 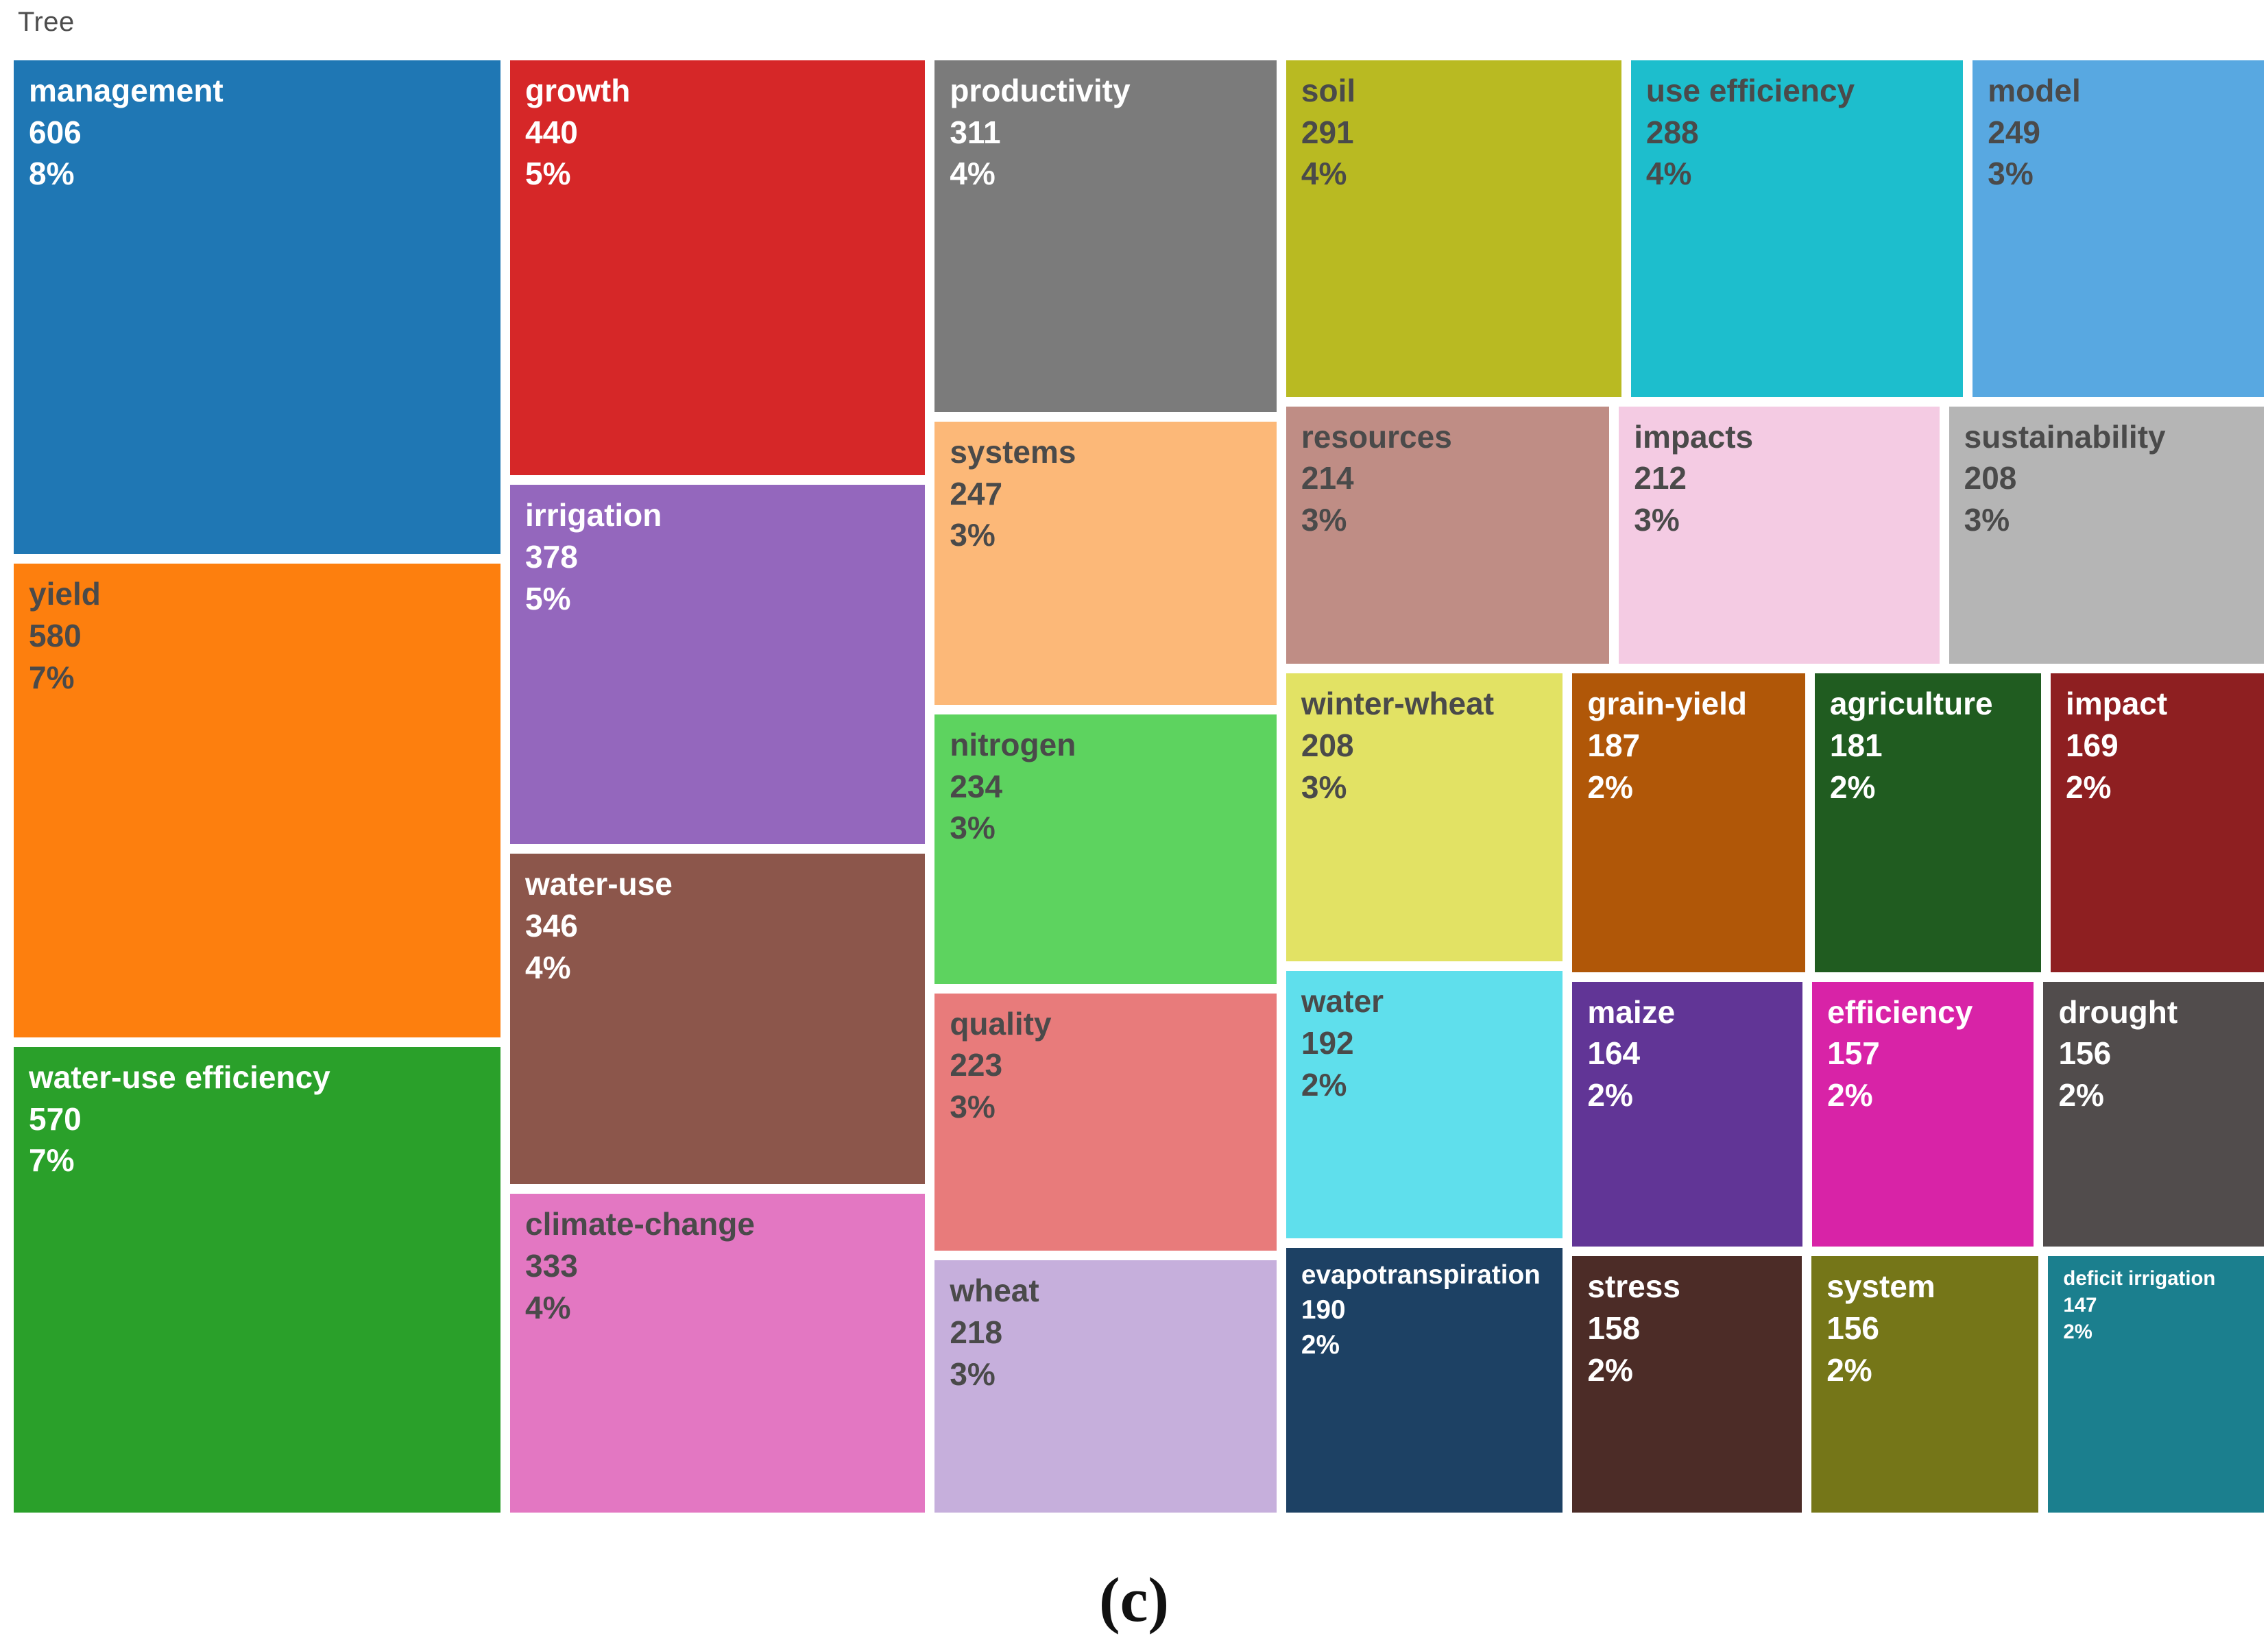 I want to click on tile-label: growth, so click(x=578, y=90).